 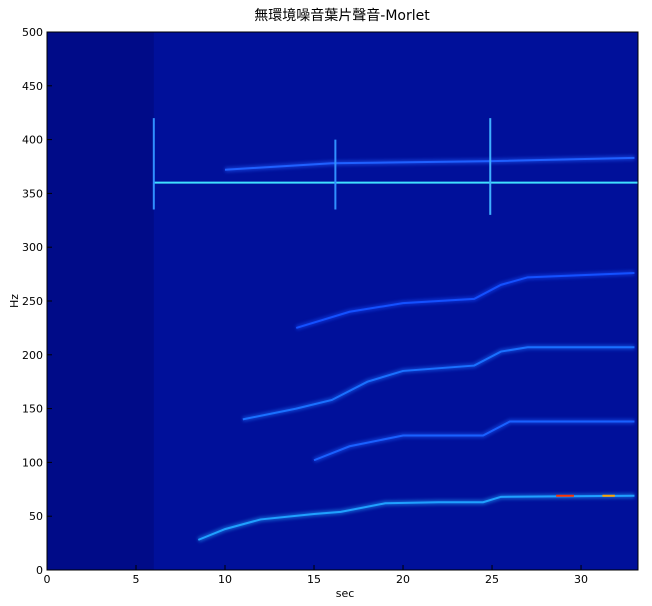 I want to click on quiet-region, so click(x=100, y=301).